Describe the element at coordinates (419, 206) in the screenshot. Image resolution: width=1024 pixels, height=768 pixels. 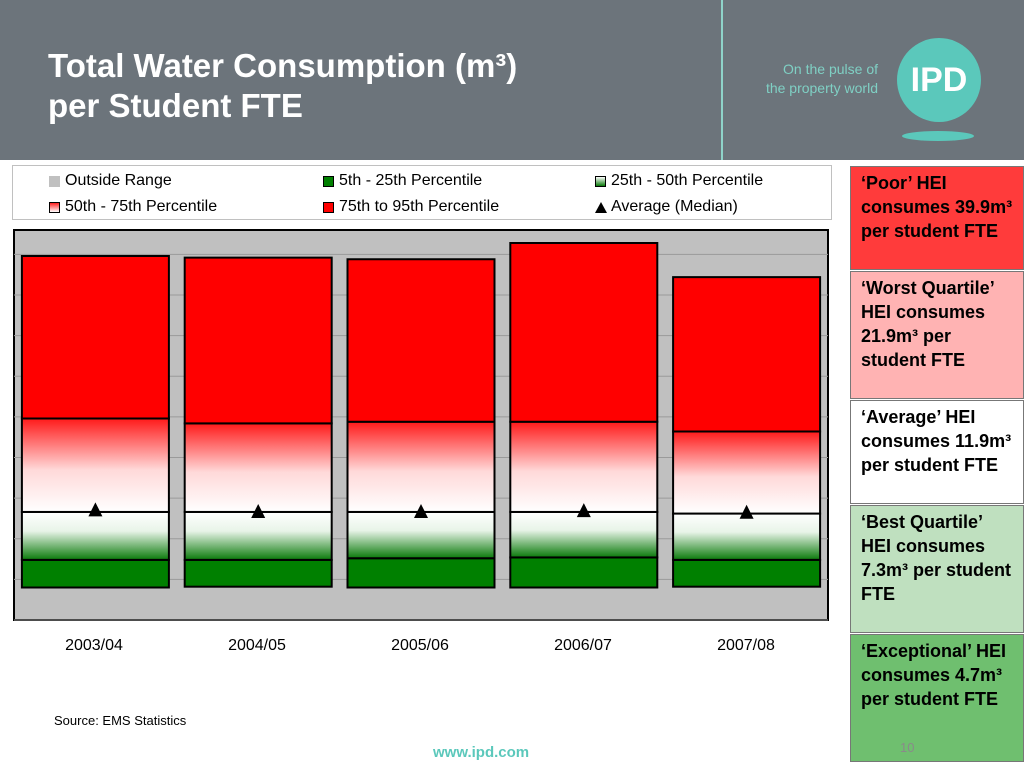
I see `legend-label: 75th to 95th Percentile` at that location.